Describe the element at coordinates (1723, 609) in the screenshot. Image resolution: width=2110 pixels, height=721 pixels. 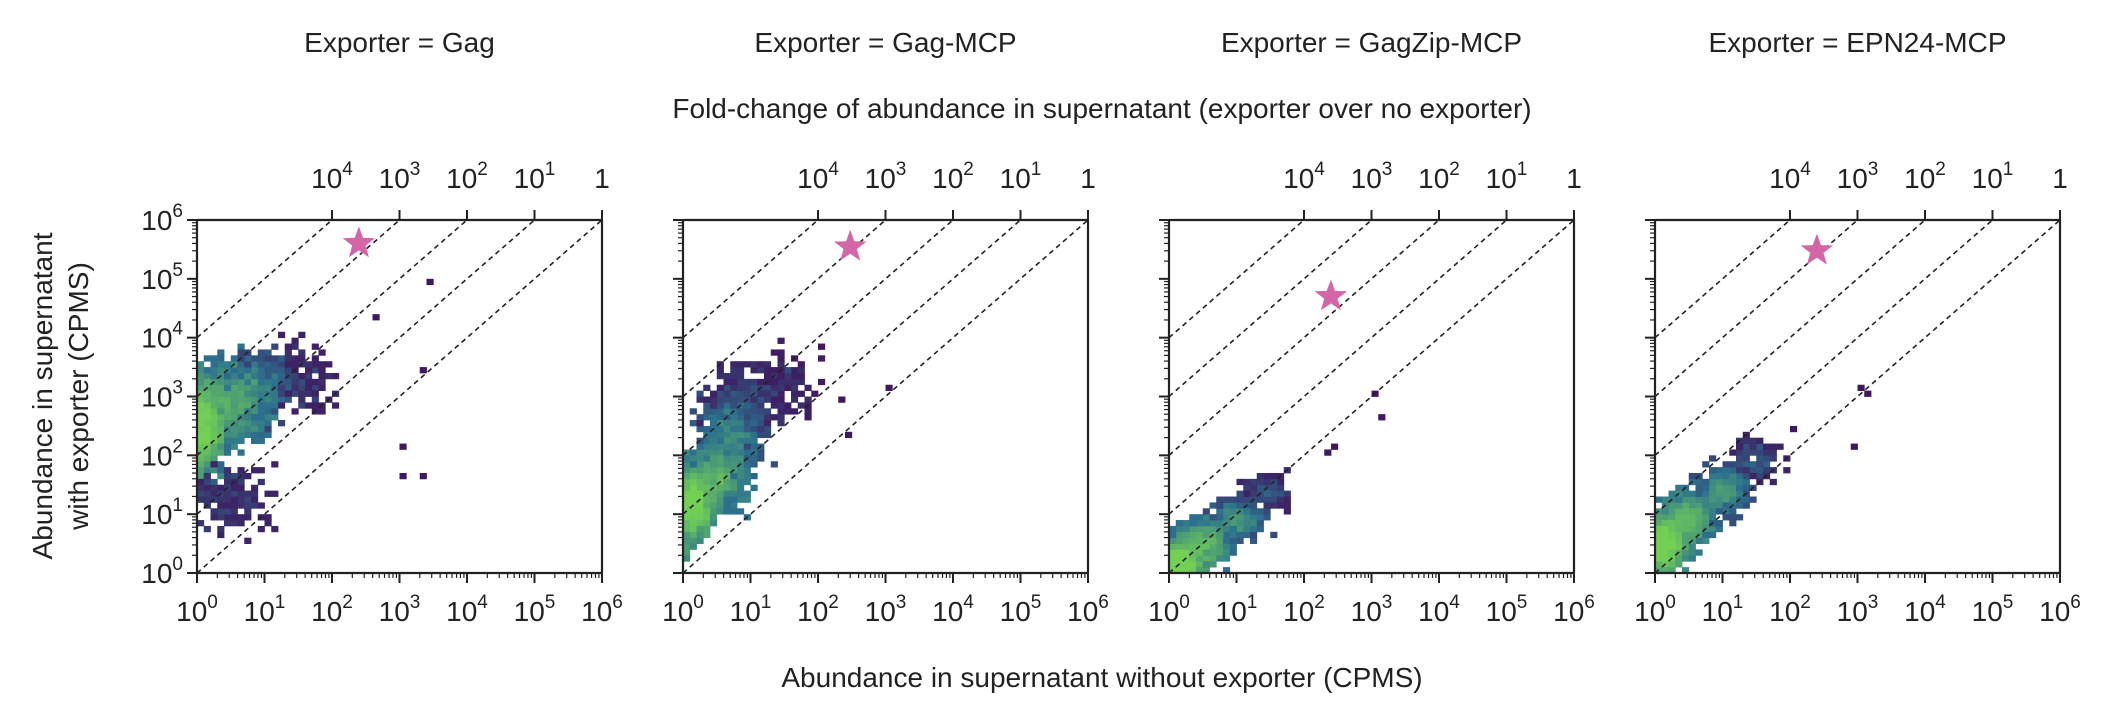
I see `x-tick-label: 101` at that location.